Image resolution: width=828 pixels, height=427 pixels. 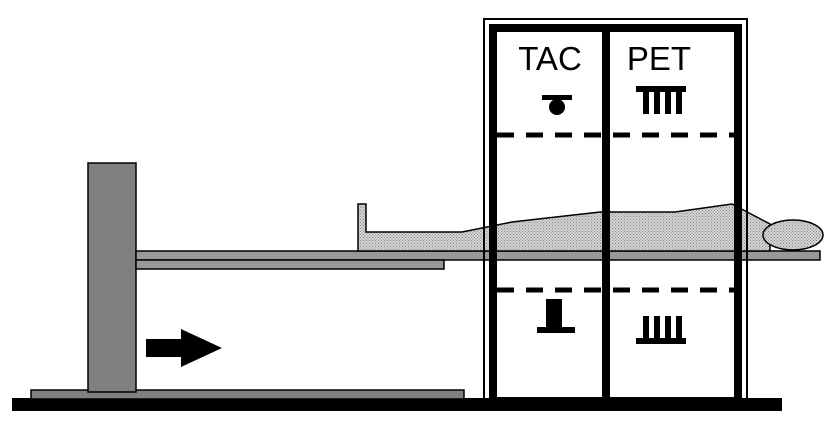 What do you see at coordinates (557, 105) in the screenshot?
I see `xray-tube-icon` at bounding box center [557, 105].